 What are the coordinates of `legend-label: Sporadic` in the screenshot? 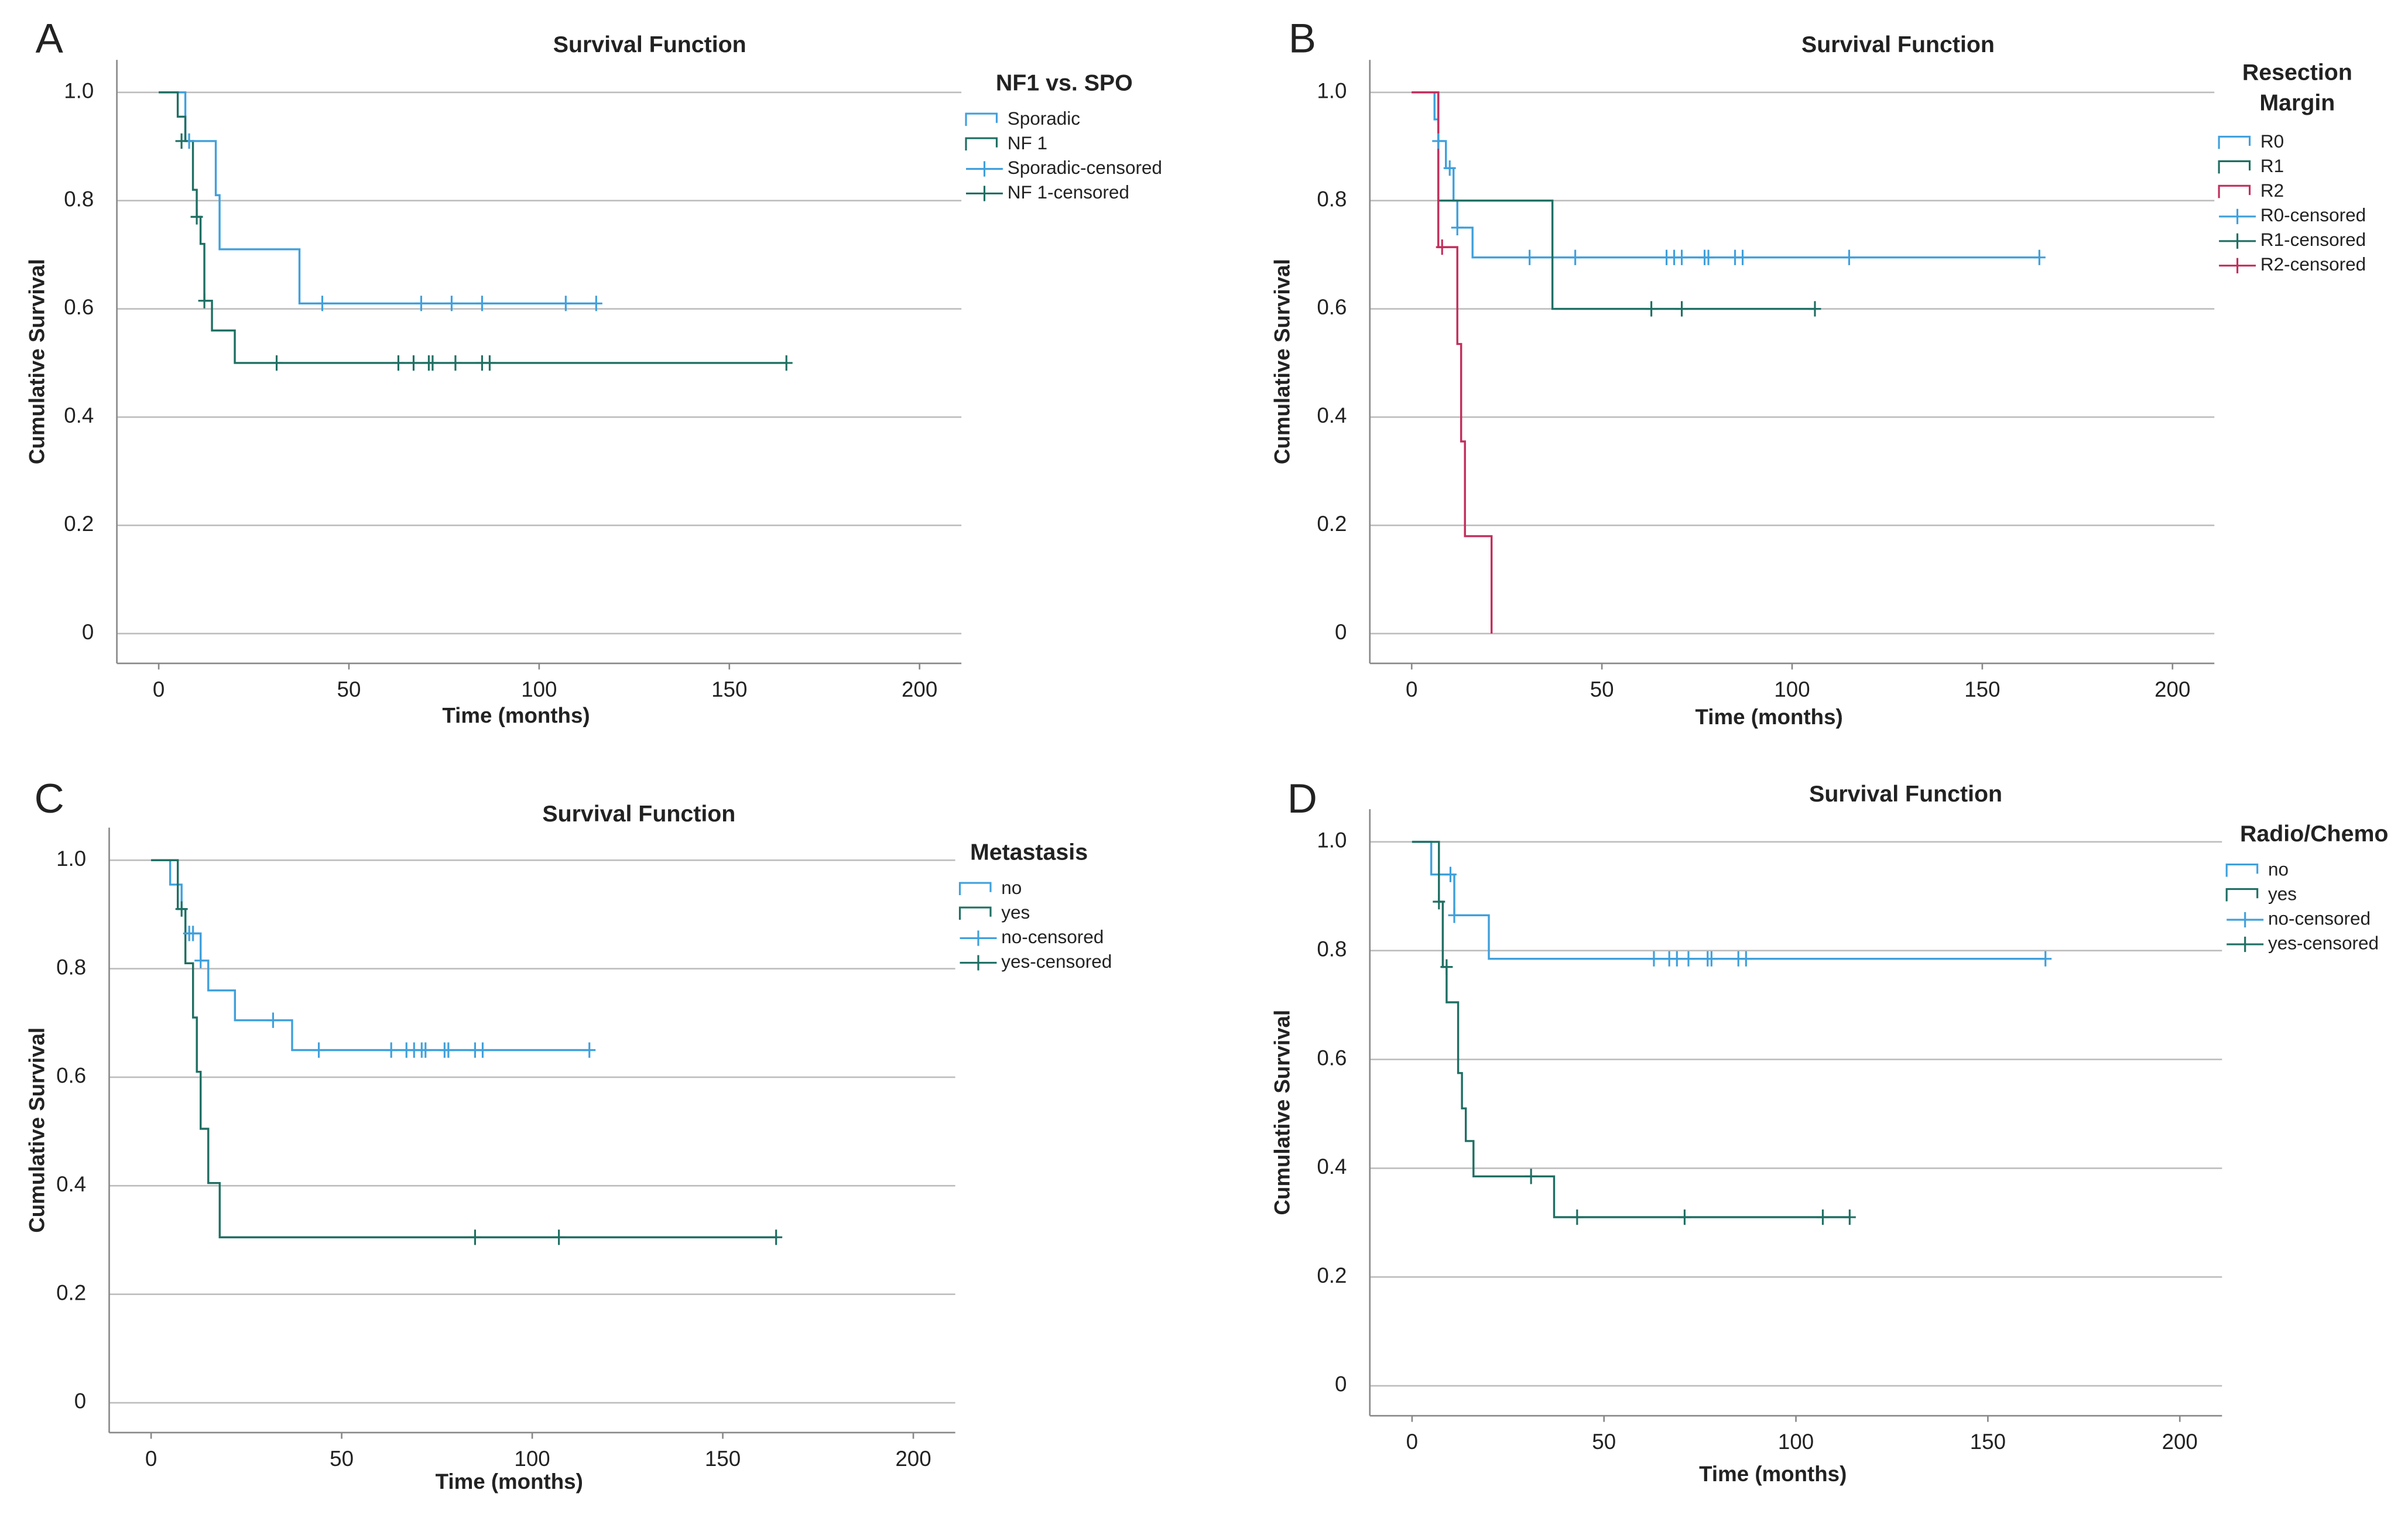 It's located at (1044, 118).